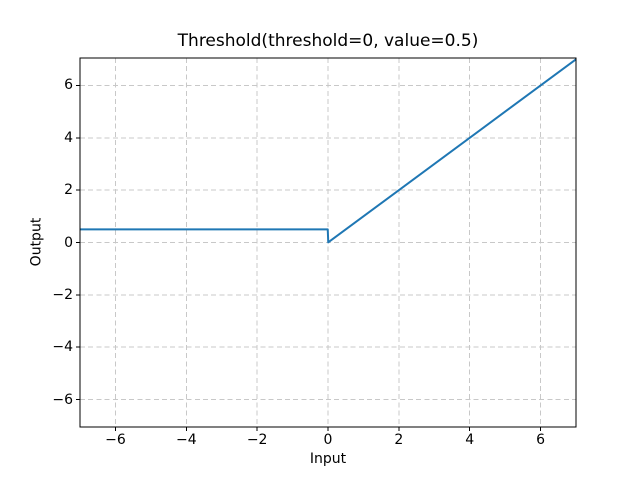 The width and height of the screenshot is (640, 480). Describe the element at coordinates (68, 137) in the screenshot. I see `y-tick-label: 4` at that location.